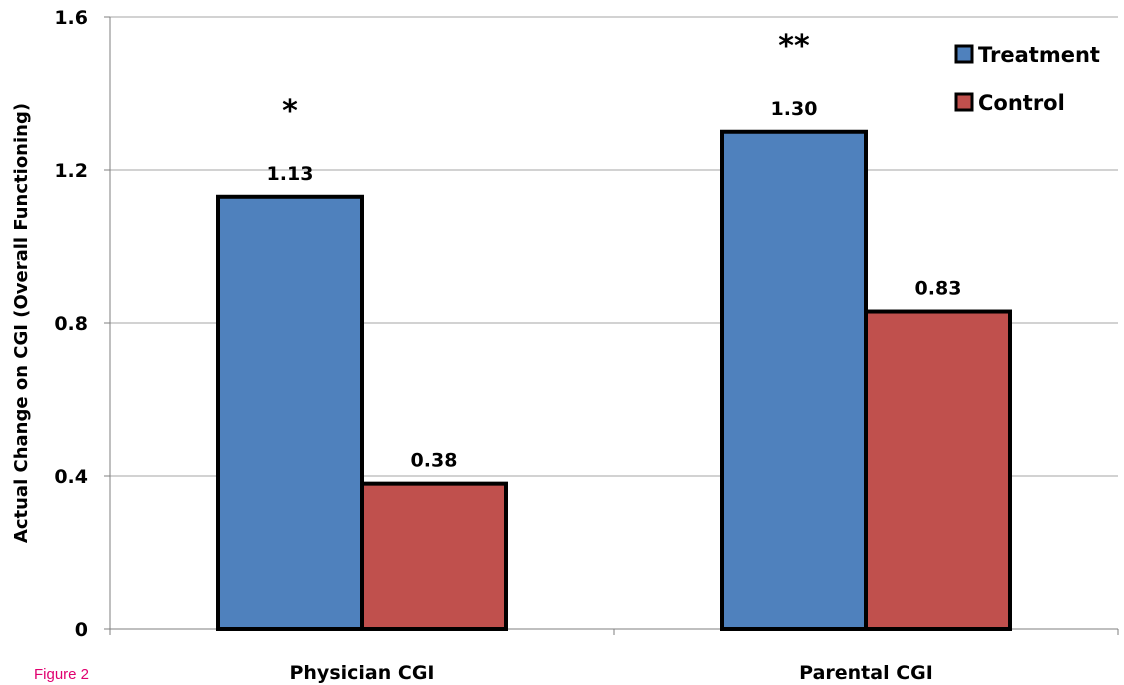 Image resolution: width=1124 pixels, height=685 pixels. Describe the element at coordinates (290, 174) in the screenshot. I see `data-label: 1.13` at that location.